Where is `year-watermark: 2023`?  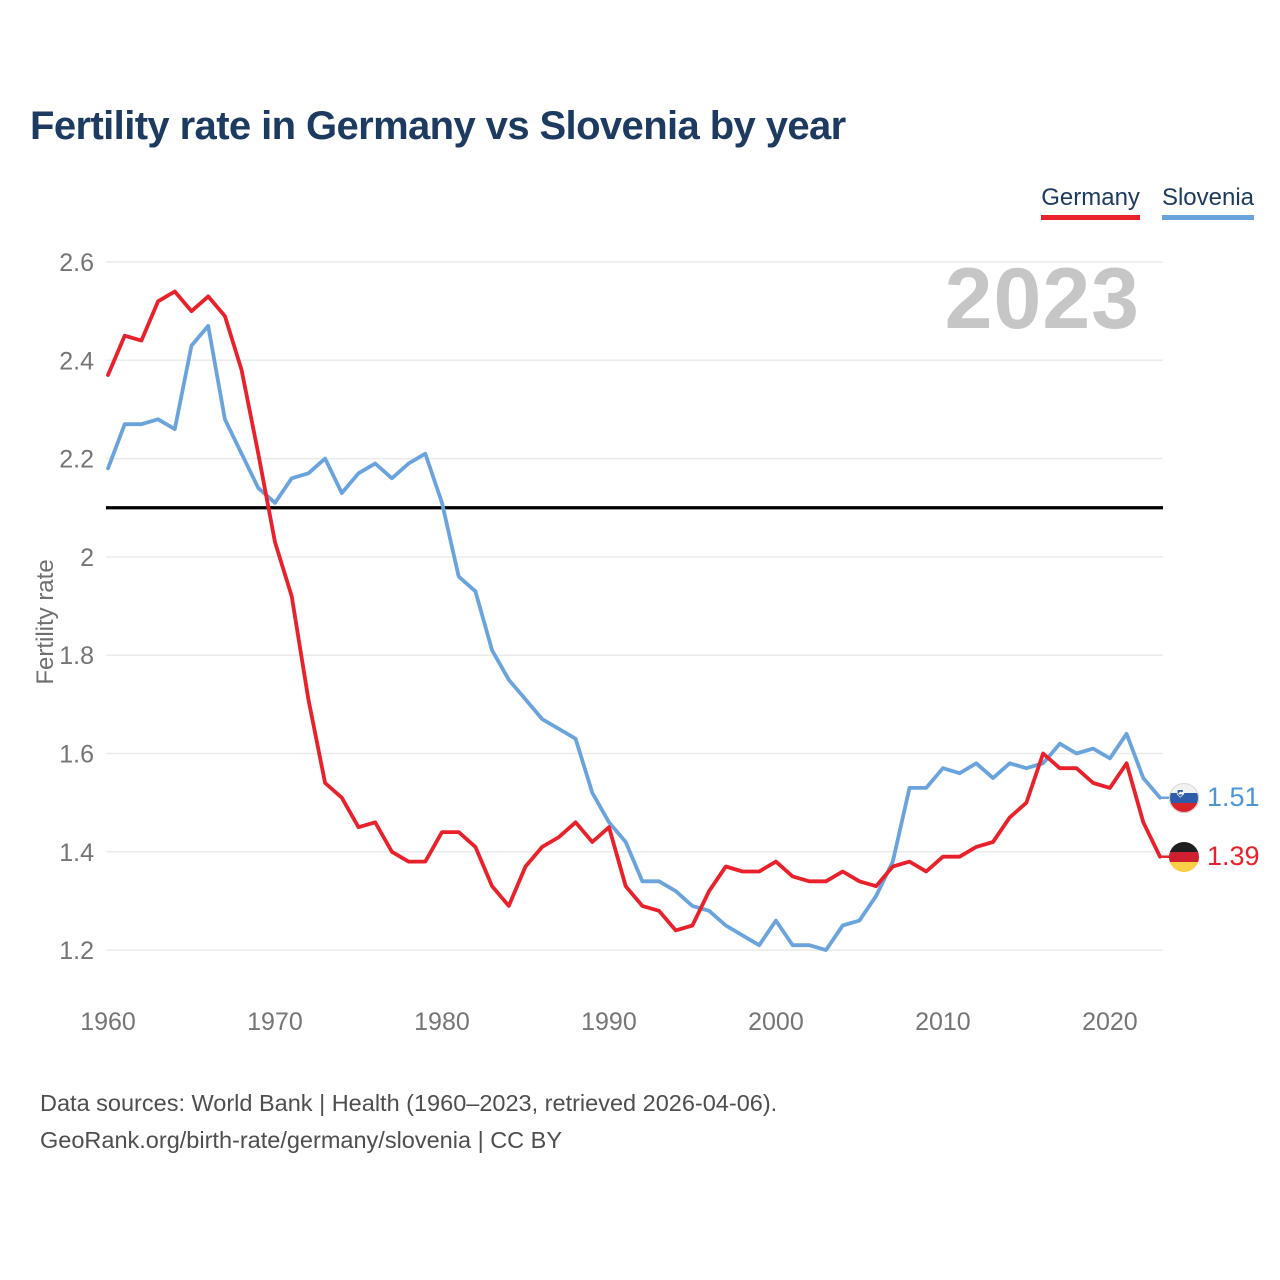 year-watermark: 2023 is located at coordinates (1042, 299).